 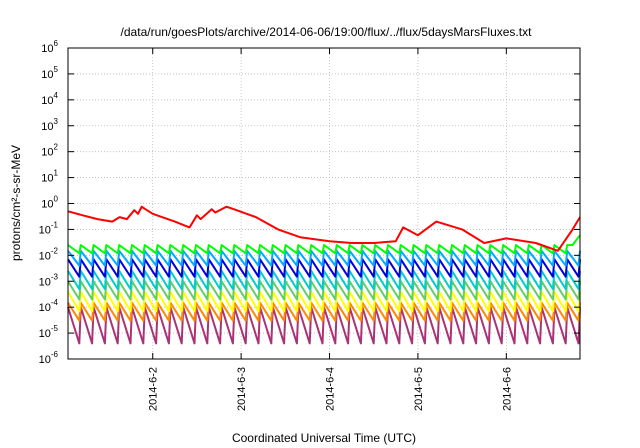 I want to click on y-tick-label: 10⁻⁶, so click(x=49, y=358).